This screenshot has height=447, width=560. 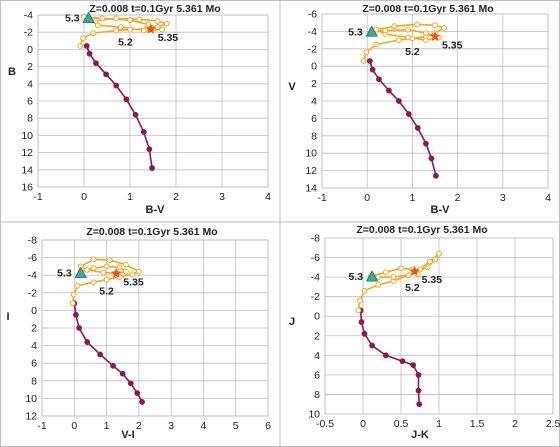 I want to click on x-tick-label: 2.5, so click(x=553, y=424).